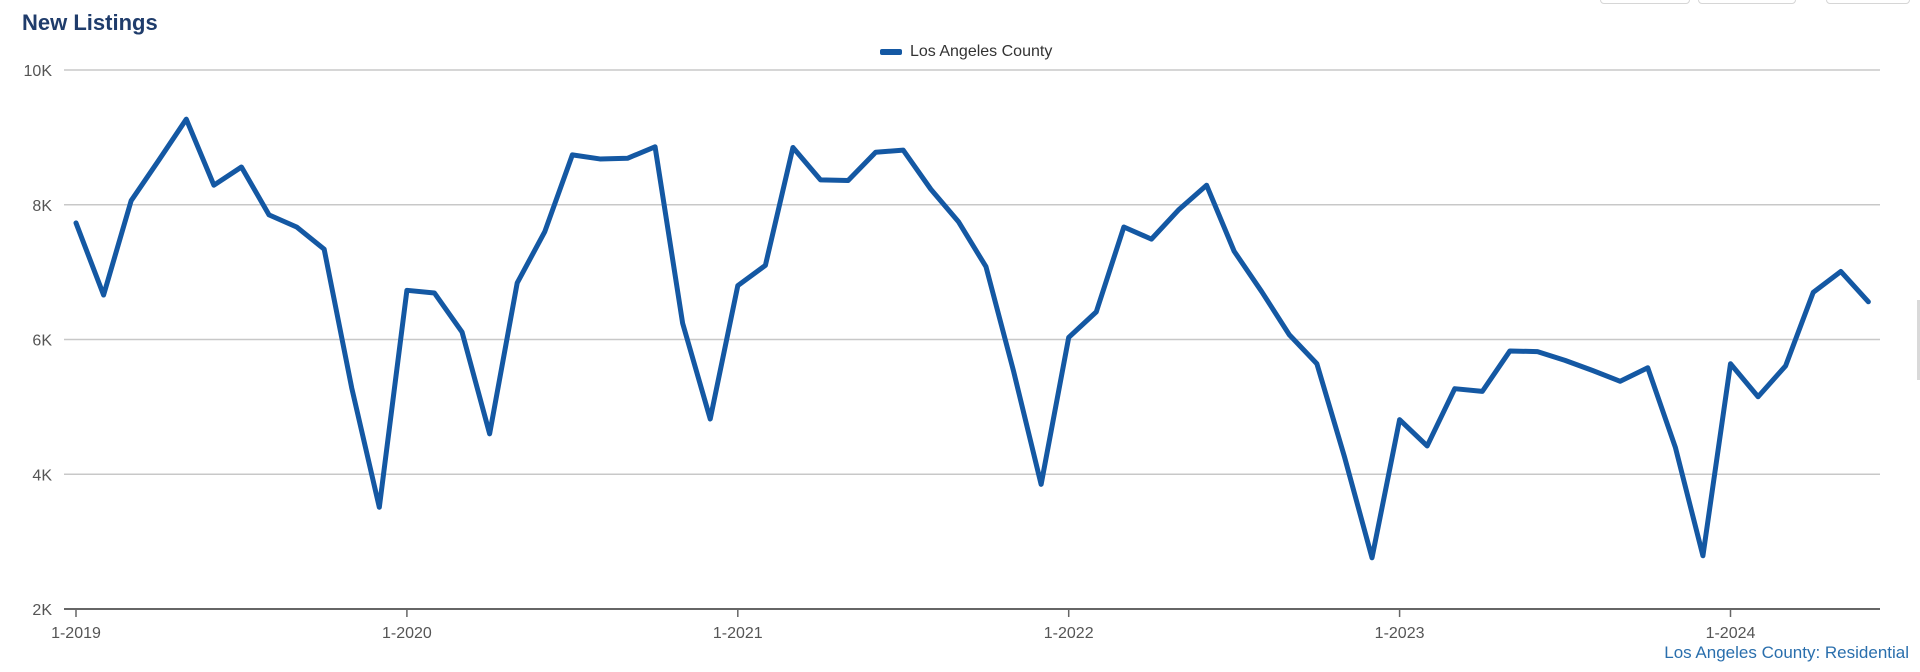  Describe the element at coordinates (42, 610) in the screenshot. I see `y-tick-label: 2K` at that location.